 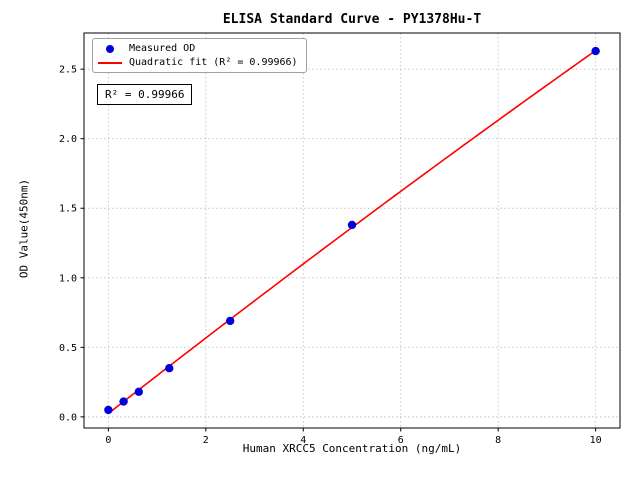 What do you see at coordinates (498, 440) in the screenshot?
I see `x-tick-label: 8` at bounding box center [498, 440].